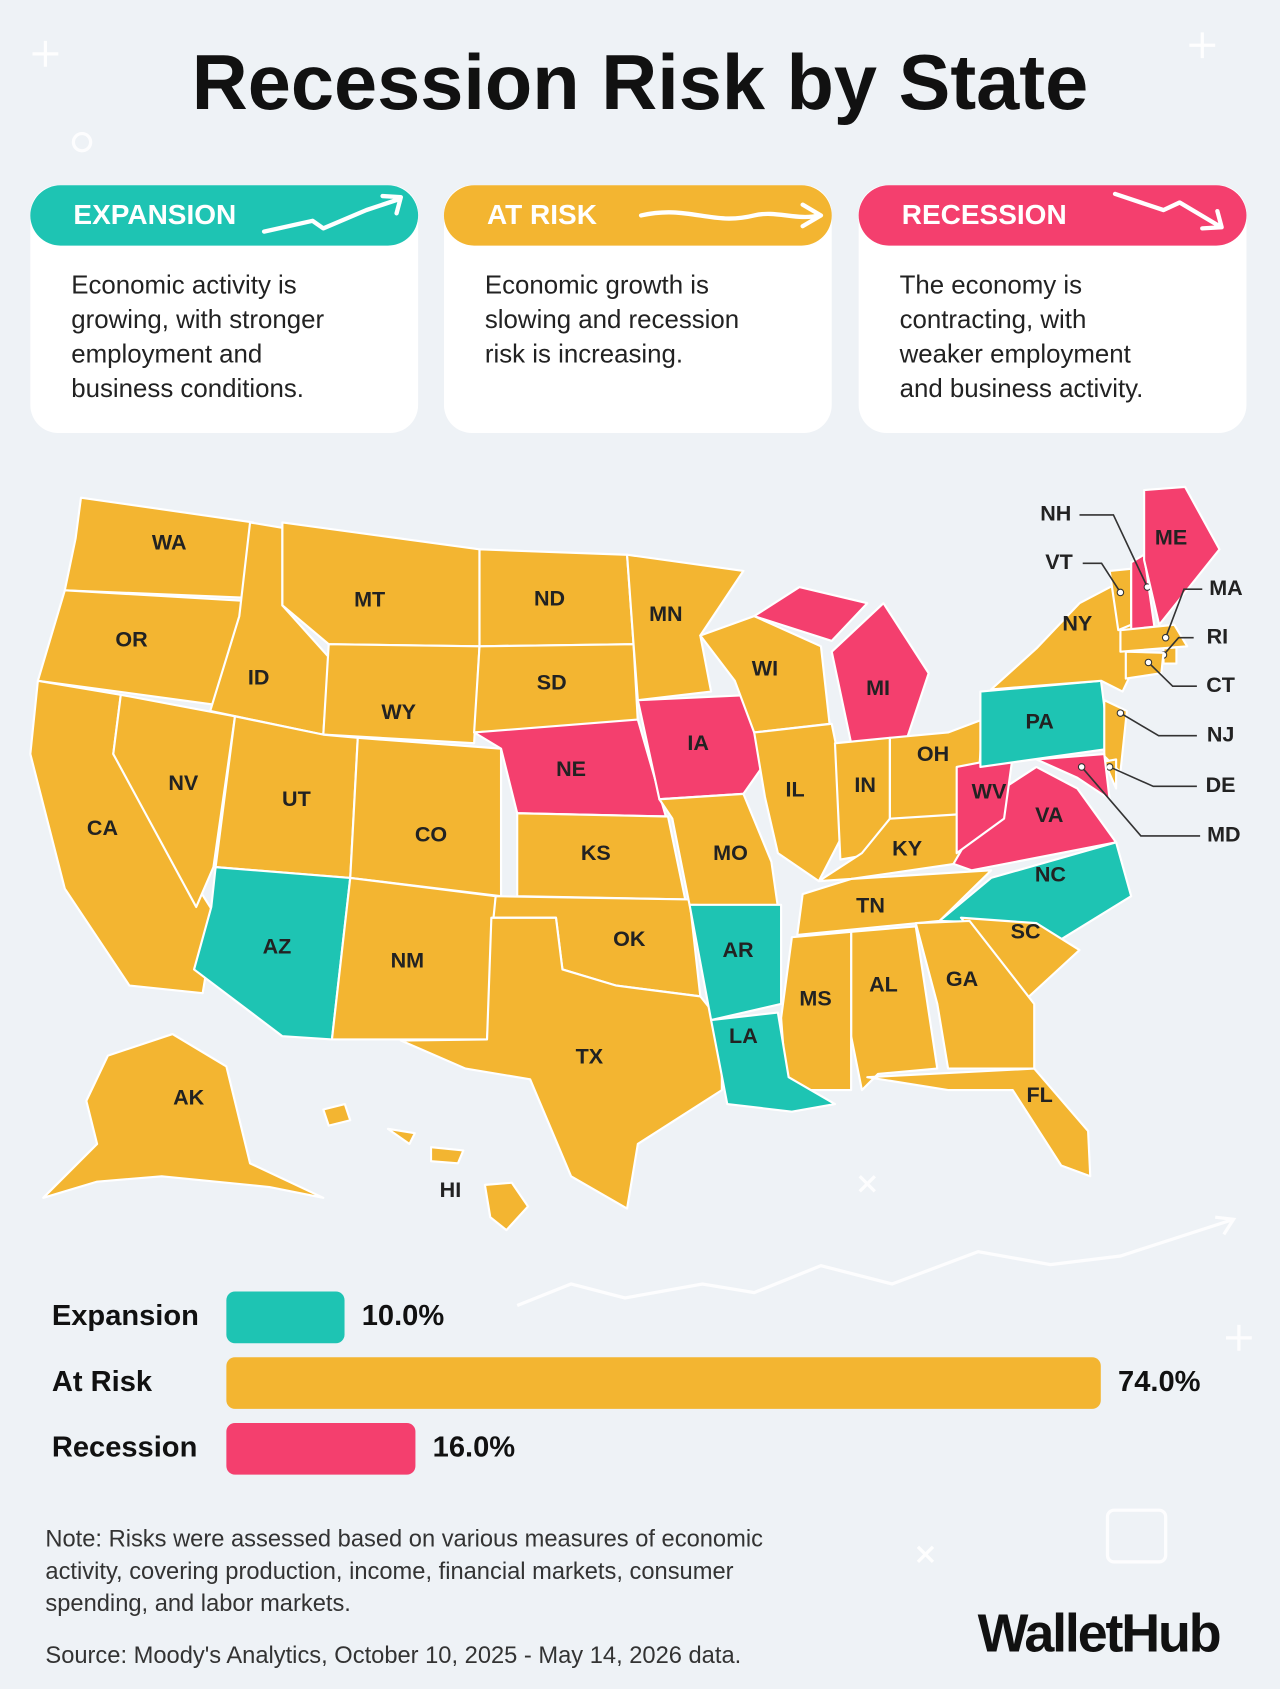 The image size is (1280, 1689). I want to click on state-label: PA, so click(1039, 721).